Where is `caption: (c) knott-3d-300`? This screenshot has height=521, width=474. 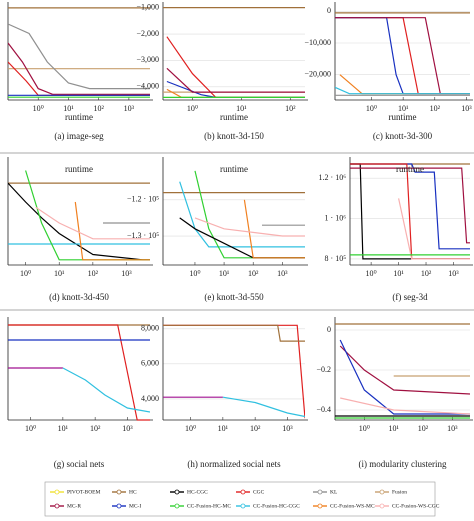 caption: (c) knott-3d-300 is located at coordinates (403, 136).